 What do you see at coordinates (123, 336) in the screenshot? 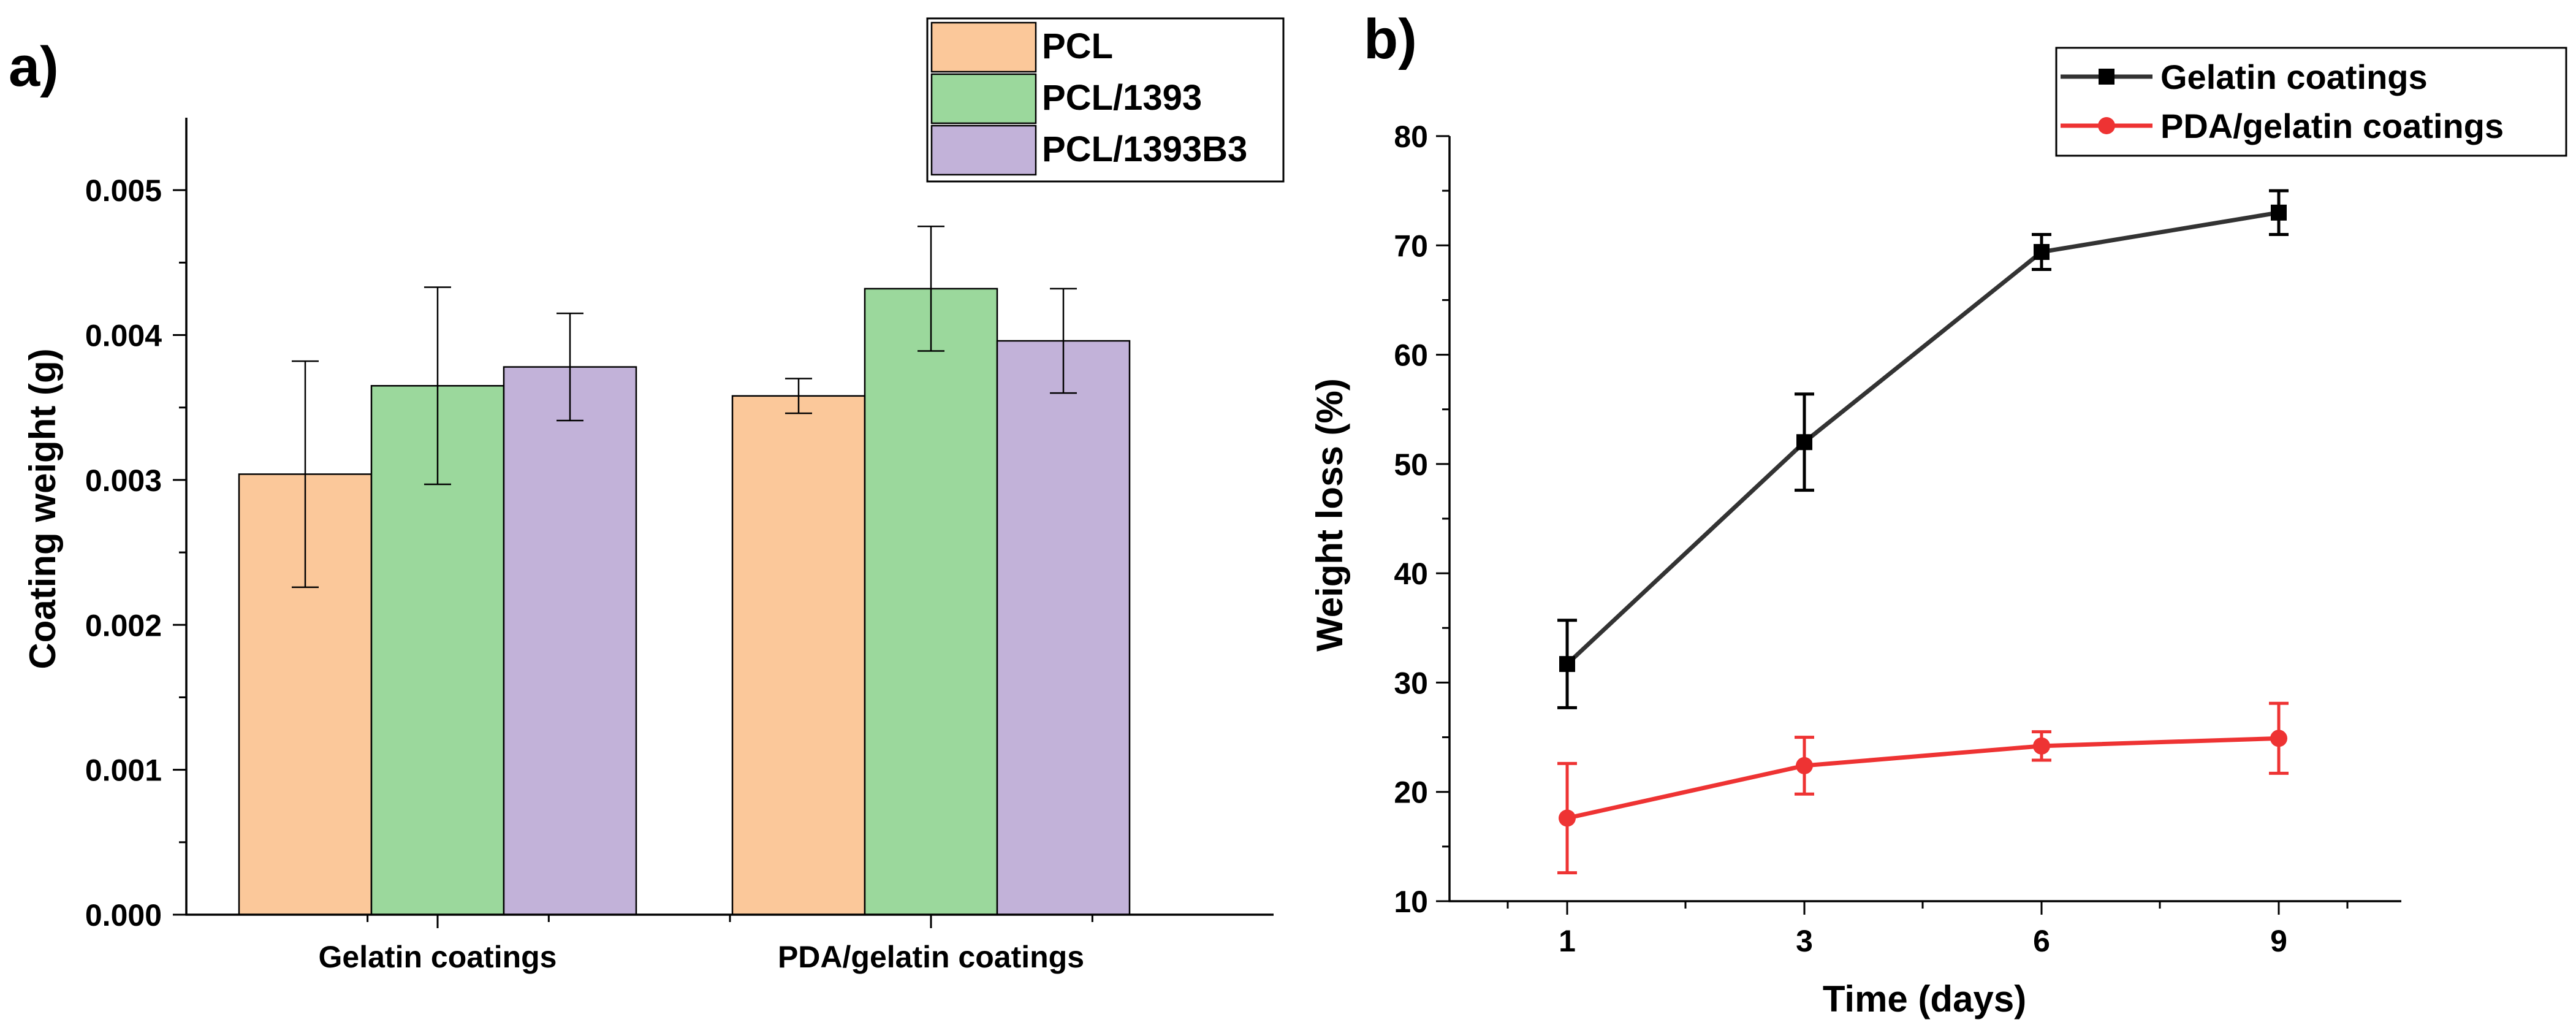
I see `y-tick-label: 0.004` at bounding box center [123, 336].